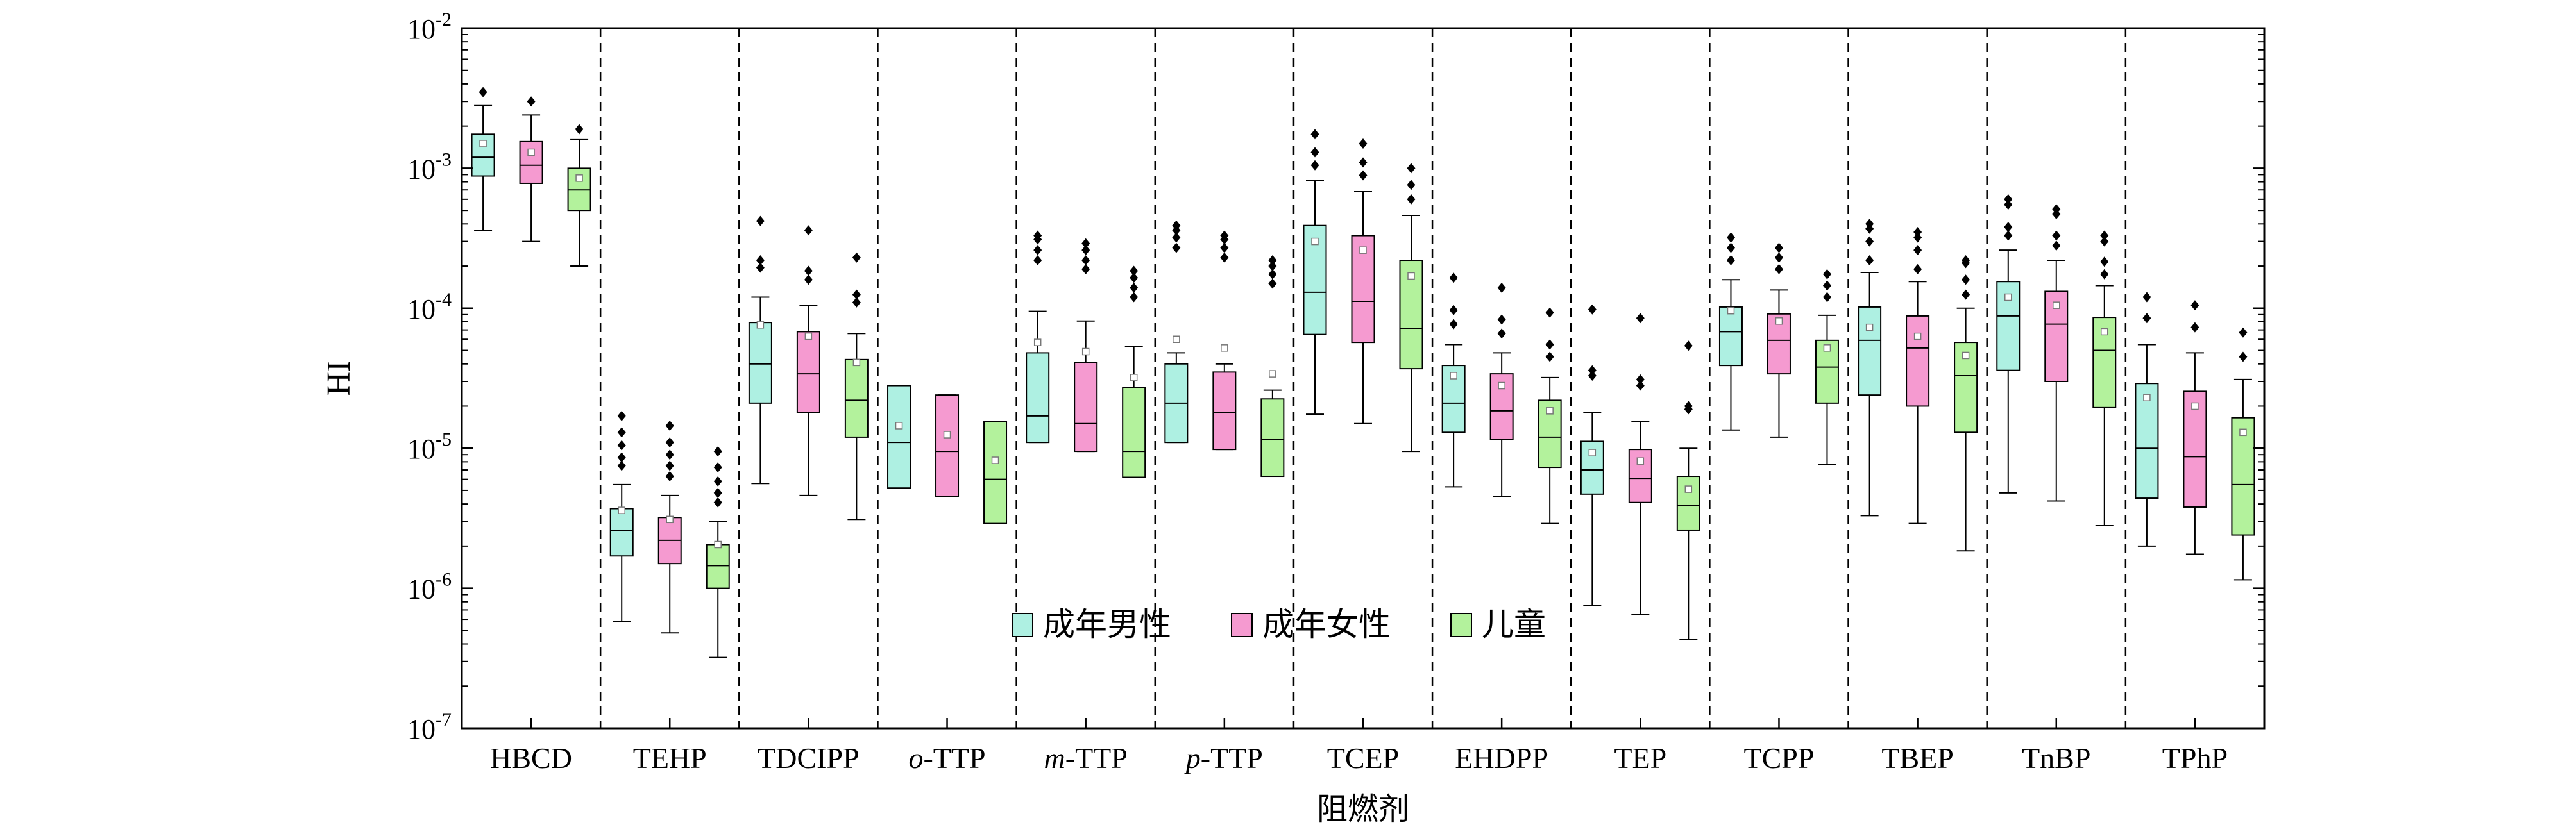 The image size is (2576, 827). Describe the element at coordinates (1311, 624) in the screenshot. I see `legend-item-1: 成年女性` at that location.